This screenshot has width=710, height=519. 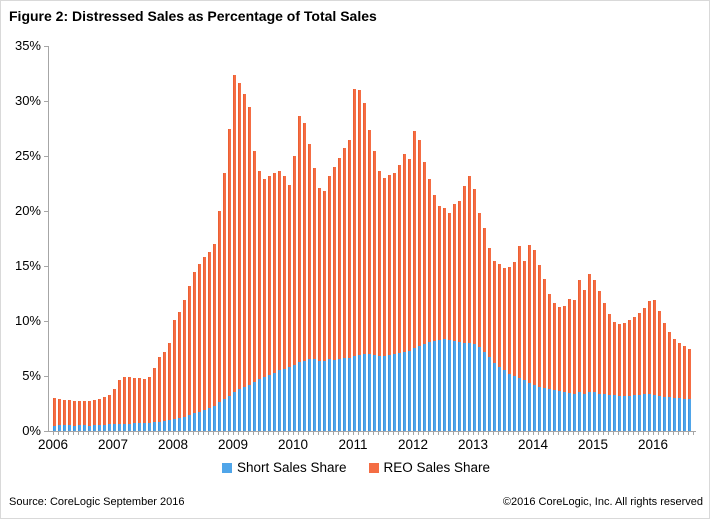 What do you see at coordinates (226, 467) in the screenshot?
I see `short-sales-swatch-icon` at bounding box center [226, 467].